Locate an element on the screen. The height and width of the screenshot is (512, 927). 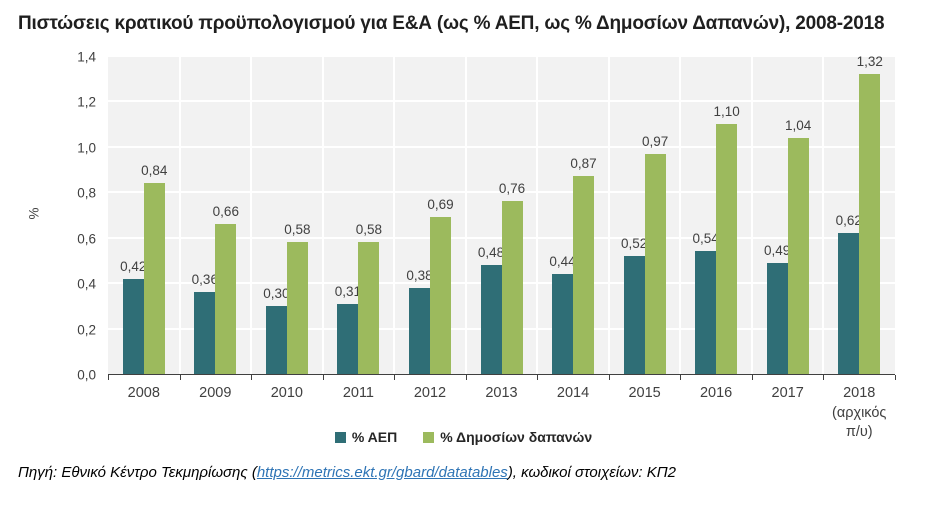
bar-value-label: 1,32 is located at coordinates (869, 62).